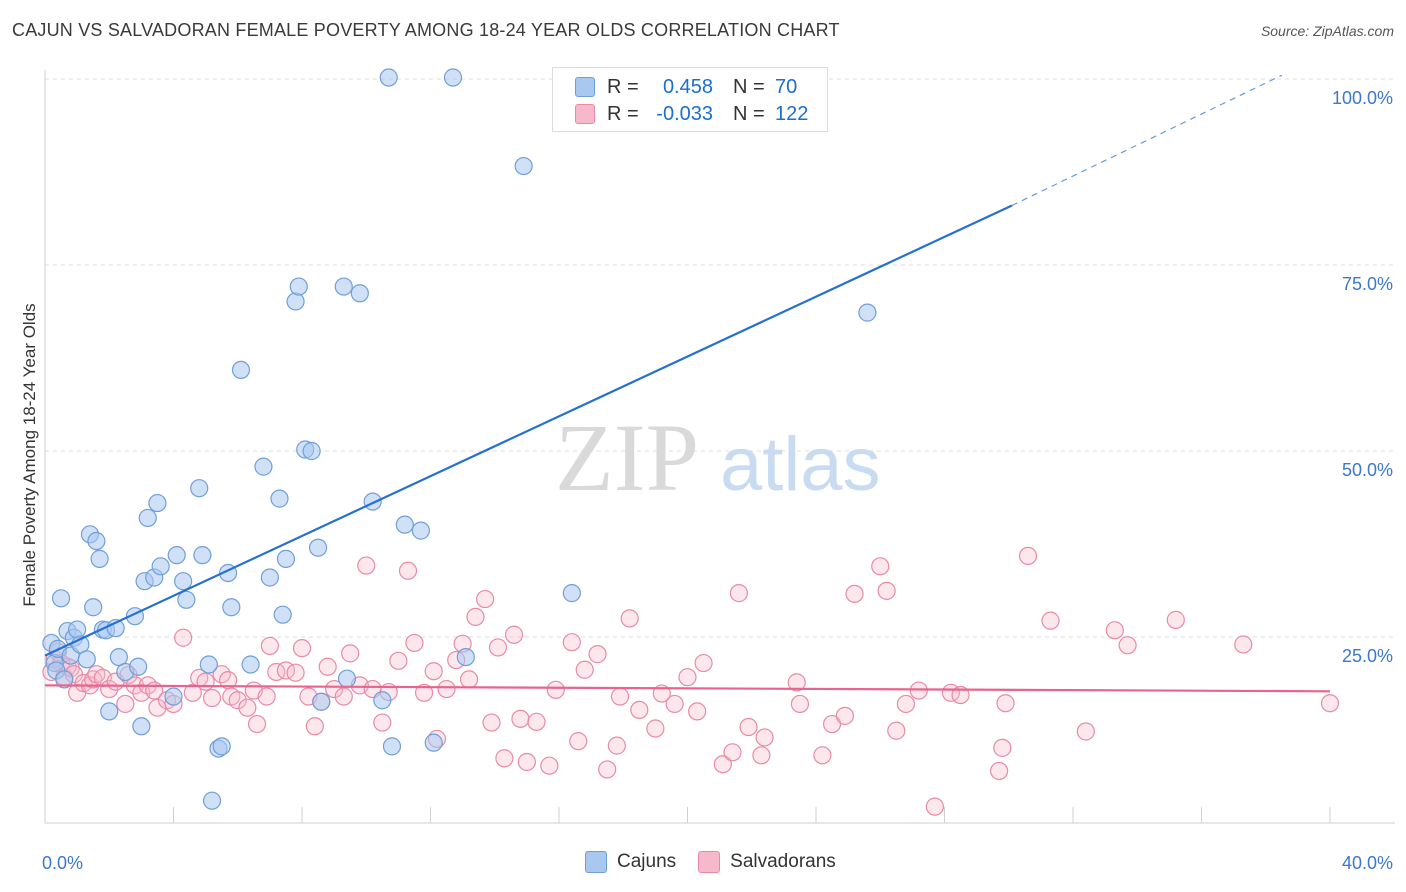  I want to click on r-value-cajuns: 0.458, so click(687, 86).